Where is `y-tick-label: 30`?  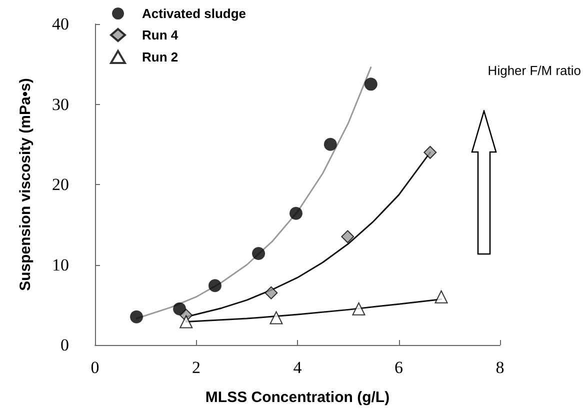 y-tick-label: 30 is located at coordinates (60, 104).